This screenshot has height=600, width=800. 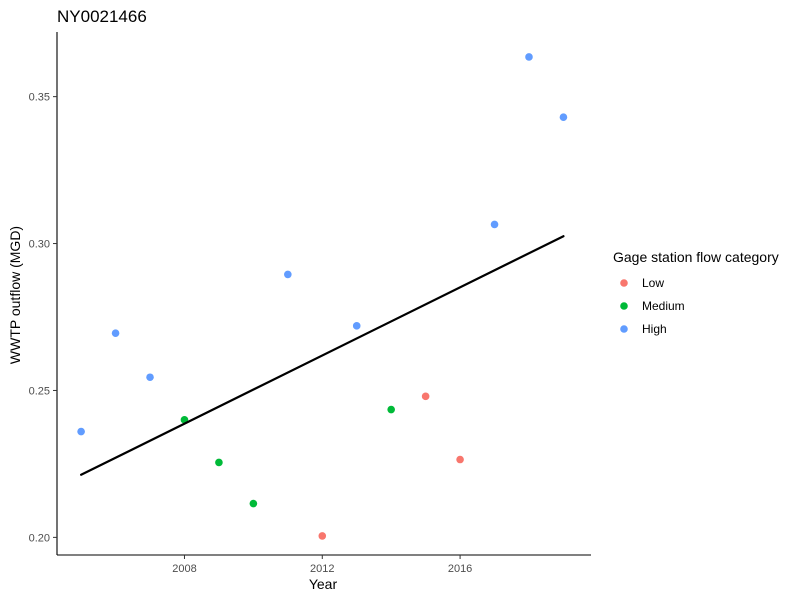 What do you see at coordinates (624, 283) in the screenshot?
I see `legend-key-low` at bounding box center [624, 283].